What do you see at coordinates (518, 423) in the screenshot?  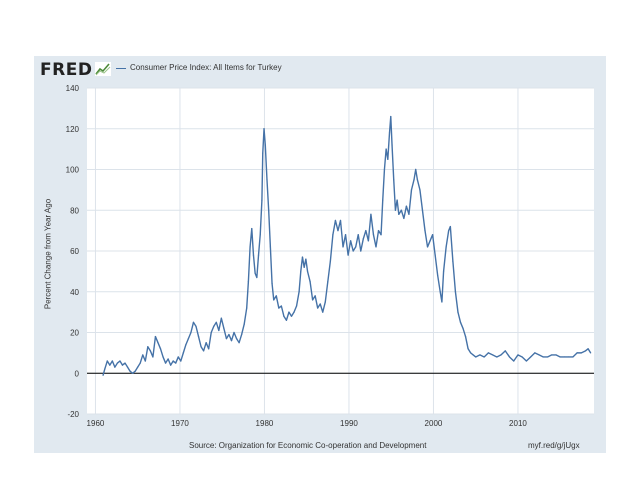 I see `x-tick-label: 2010` at bounding box center [518, 423].